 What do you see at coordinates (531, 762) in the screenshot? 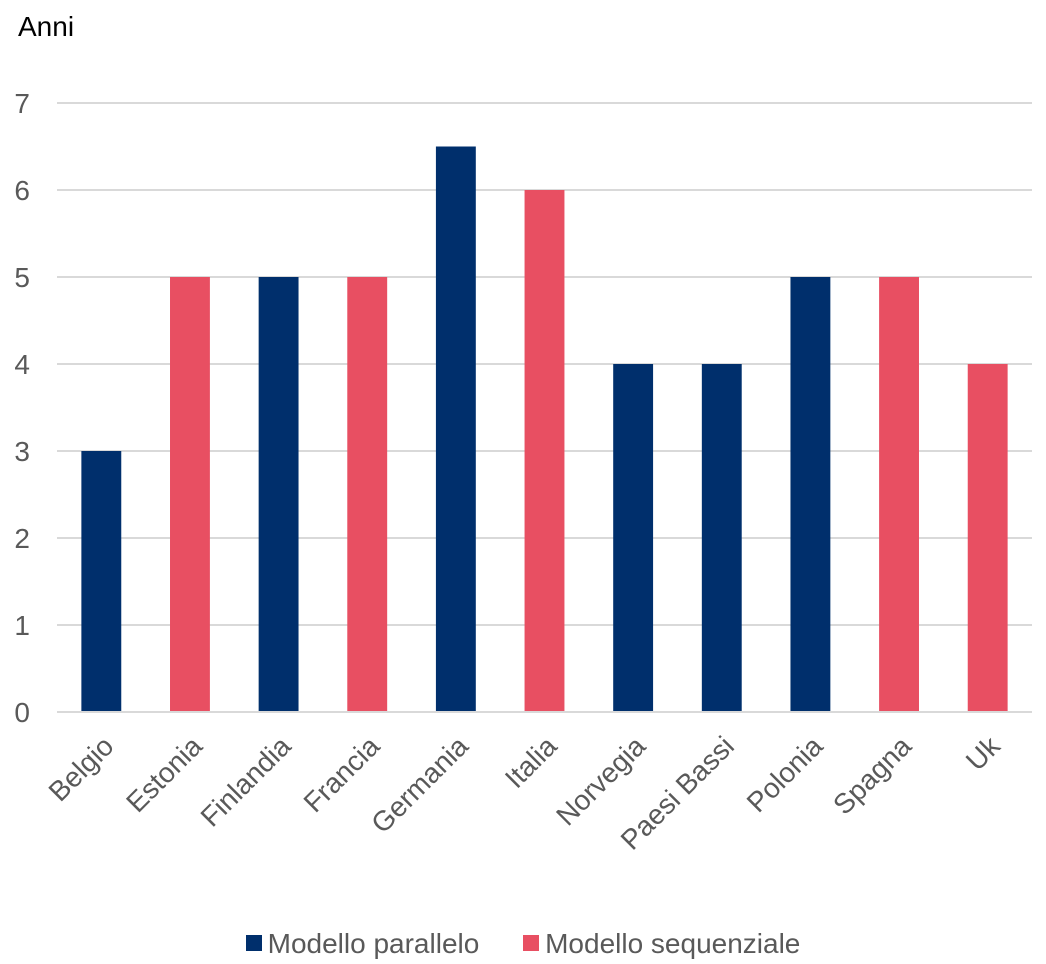
I see `x-tick-label: Italia` at bounding box center [531, 762].